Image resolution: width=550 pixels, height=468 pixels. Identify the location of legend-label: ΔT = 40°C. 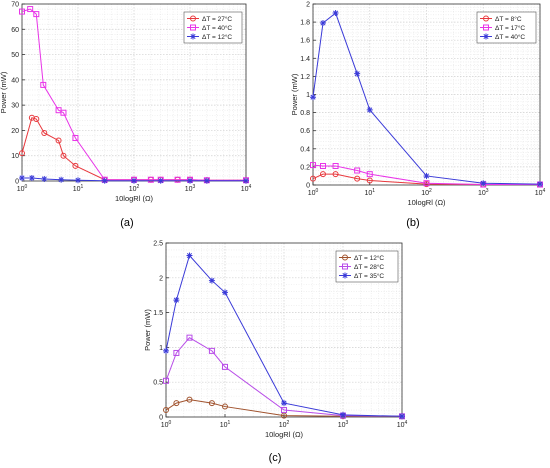
(217, 28).